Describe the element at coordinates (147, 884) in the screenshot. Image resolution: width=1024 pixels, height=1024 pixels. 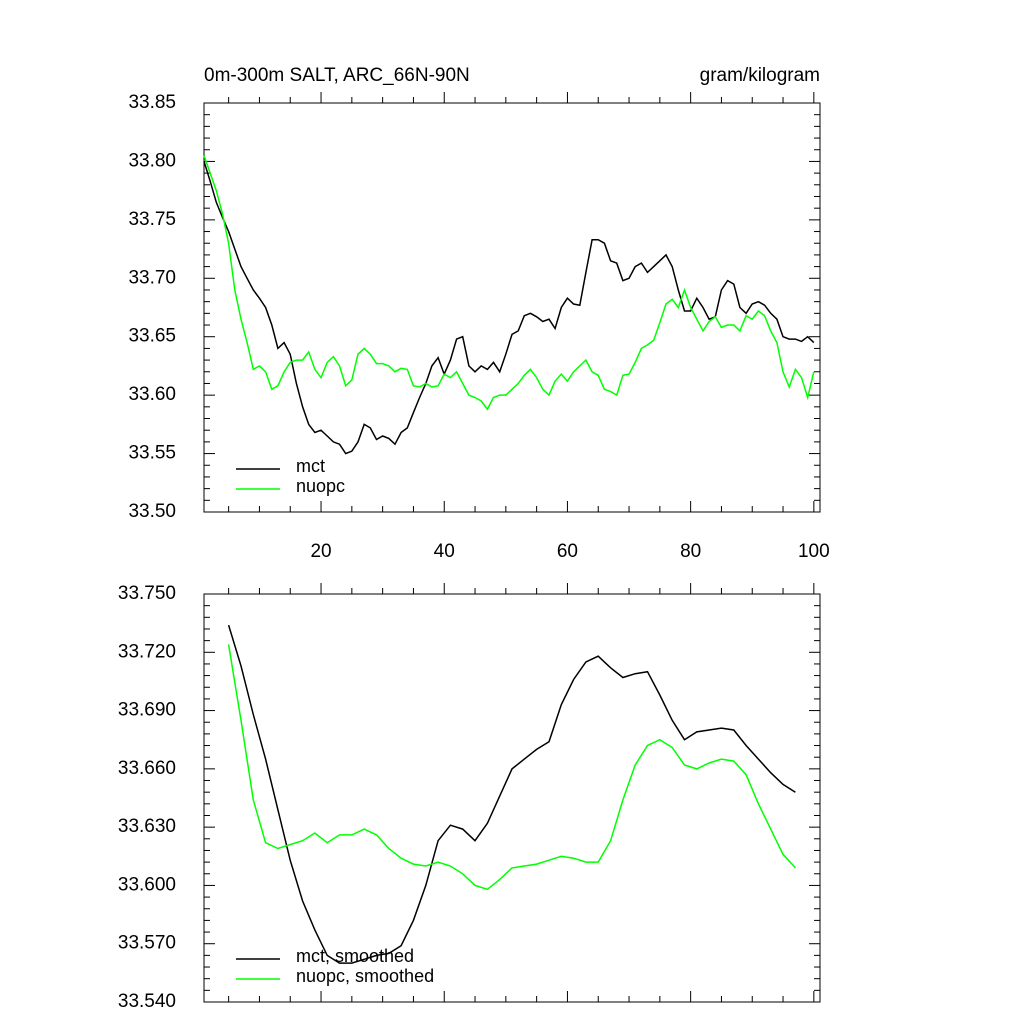
I see `y-tick-label: 33.600` at that location.